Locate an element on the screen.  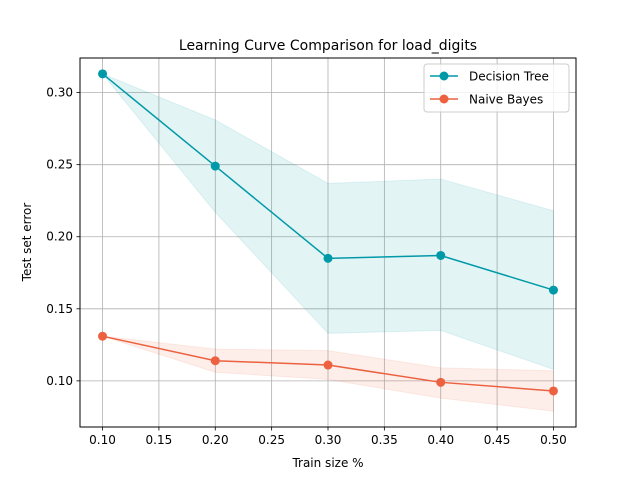
y-axis-ticks: 0.10 0.15 0.20 0.25 0.30 is located at coordinates (63, 237).